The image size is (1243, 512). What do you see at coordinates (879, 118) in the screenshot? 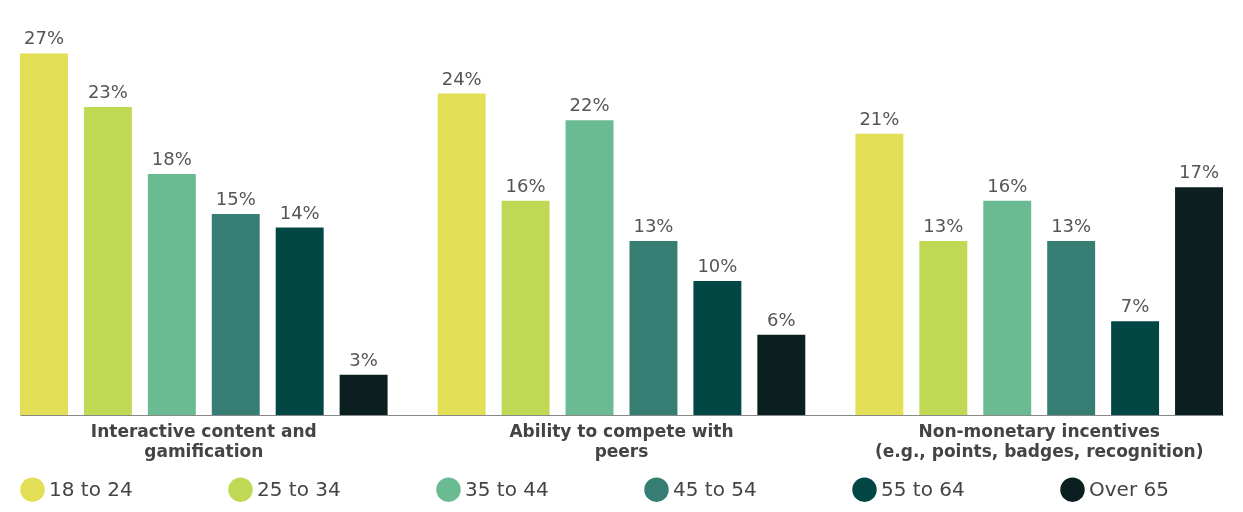
I see `data-label: 21%` at bounding box center [879, 118].